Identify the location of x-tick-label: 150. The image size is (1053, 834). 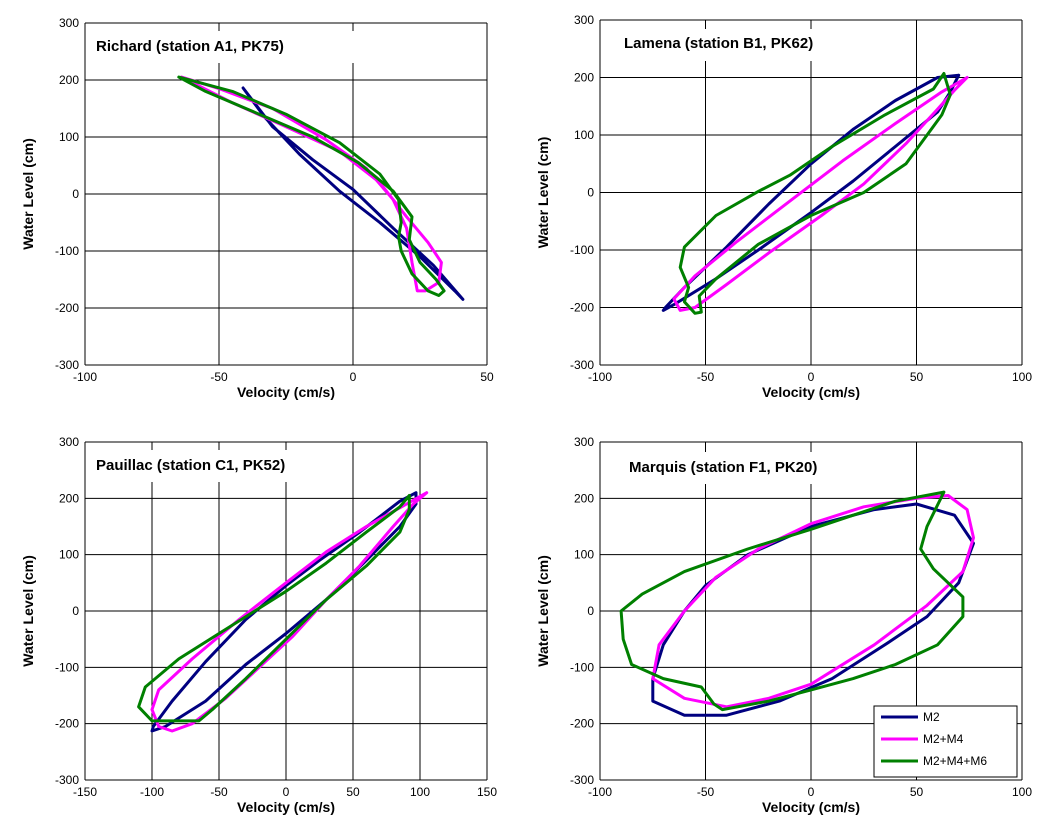
(487, 792).